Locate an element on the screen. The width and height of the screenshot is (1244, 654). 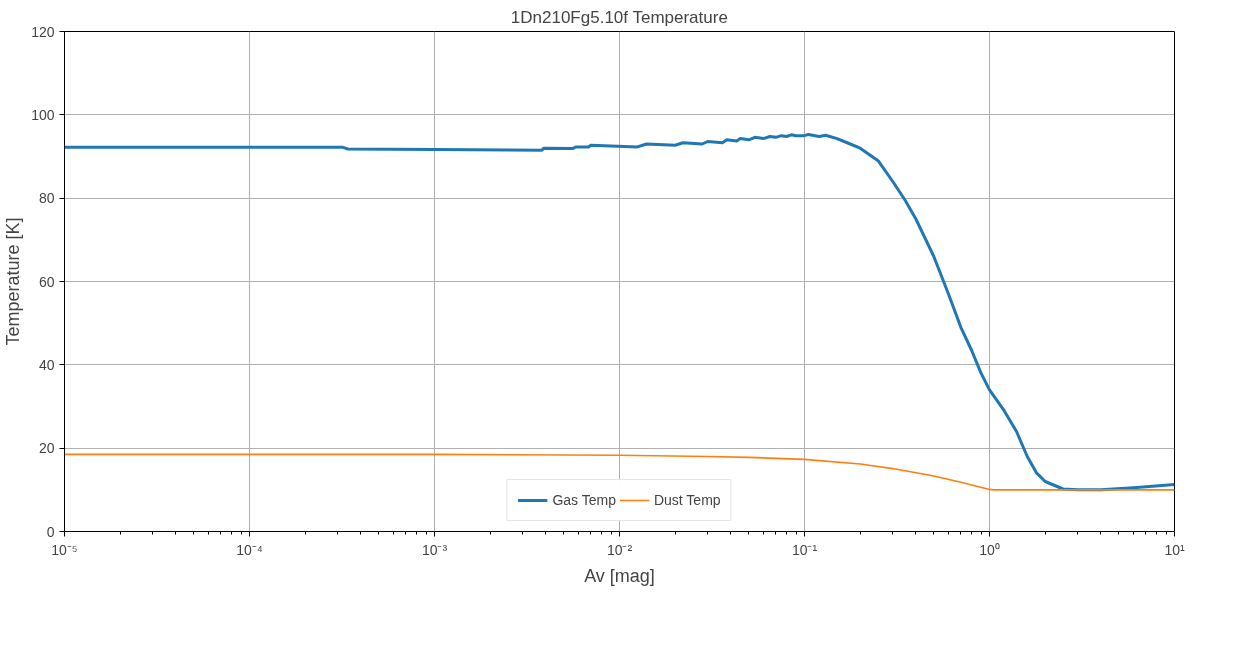
y-tick-label: 20 is located at coordinates (46, 448).